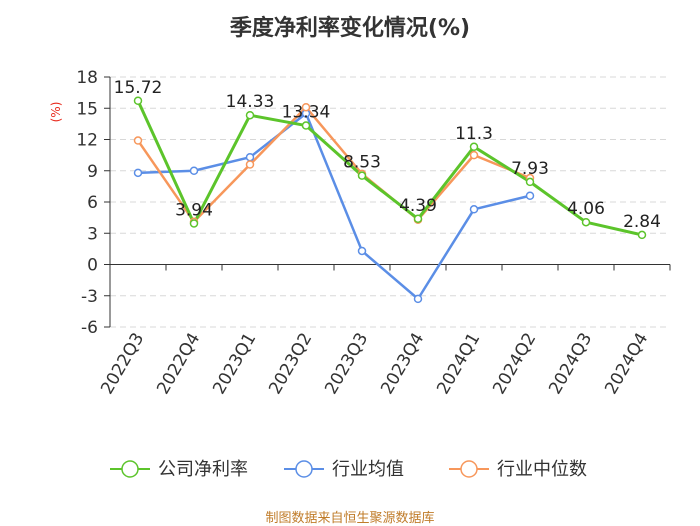 The height and width of the screenshot is (526, 700). Describe the element at coordinates (87, 141) in the screenshot. I see `y-tick-label: 12` at that location.